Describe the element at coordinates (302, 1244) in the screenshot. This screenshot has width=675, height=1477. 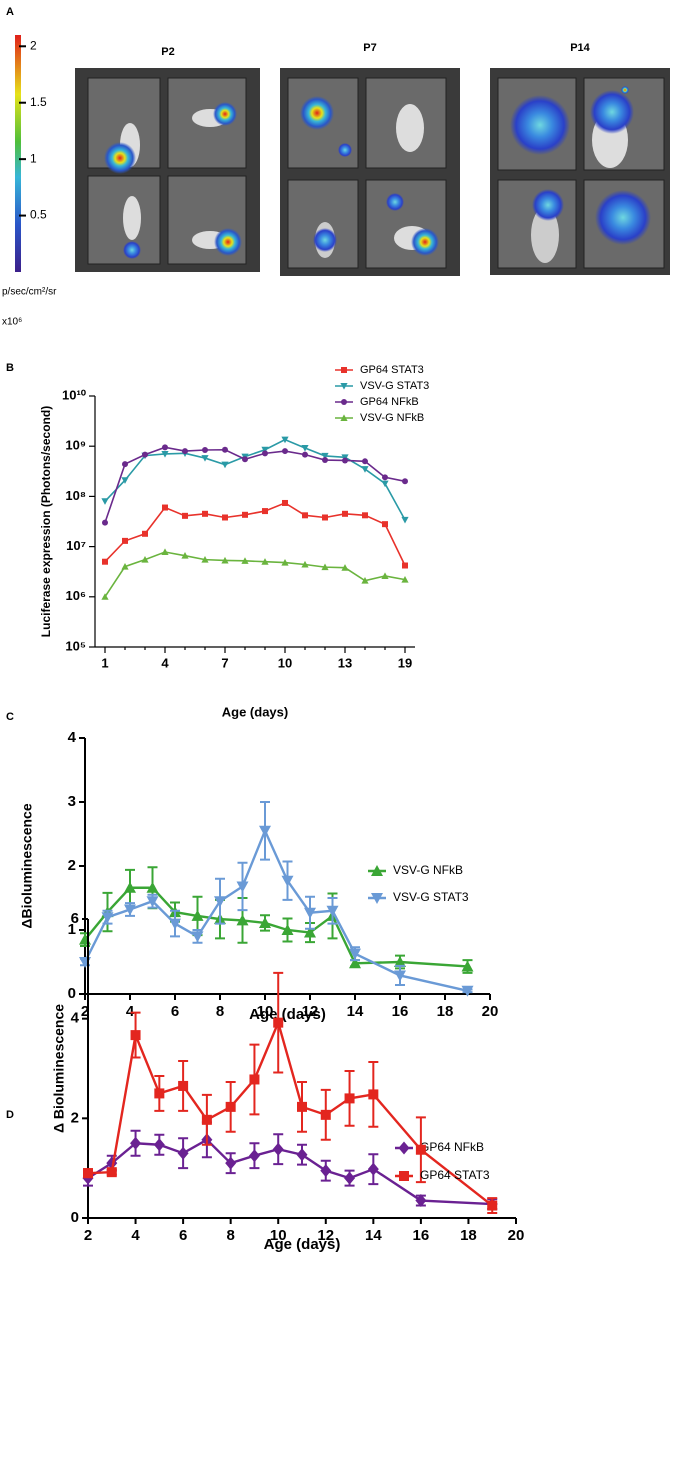
I see `x-axis-label: Age (days)` at that location.